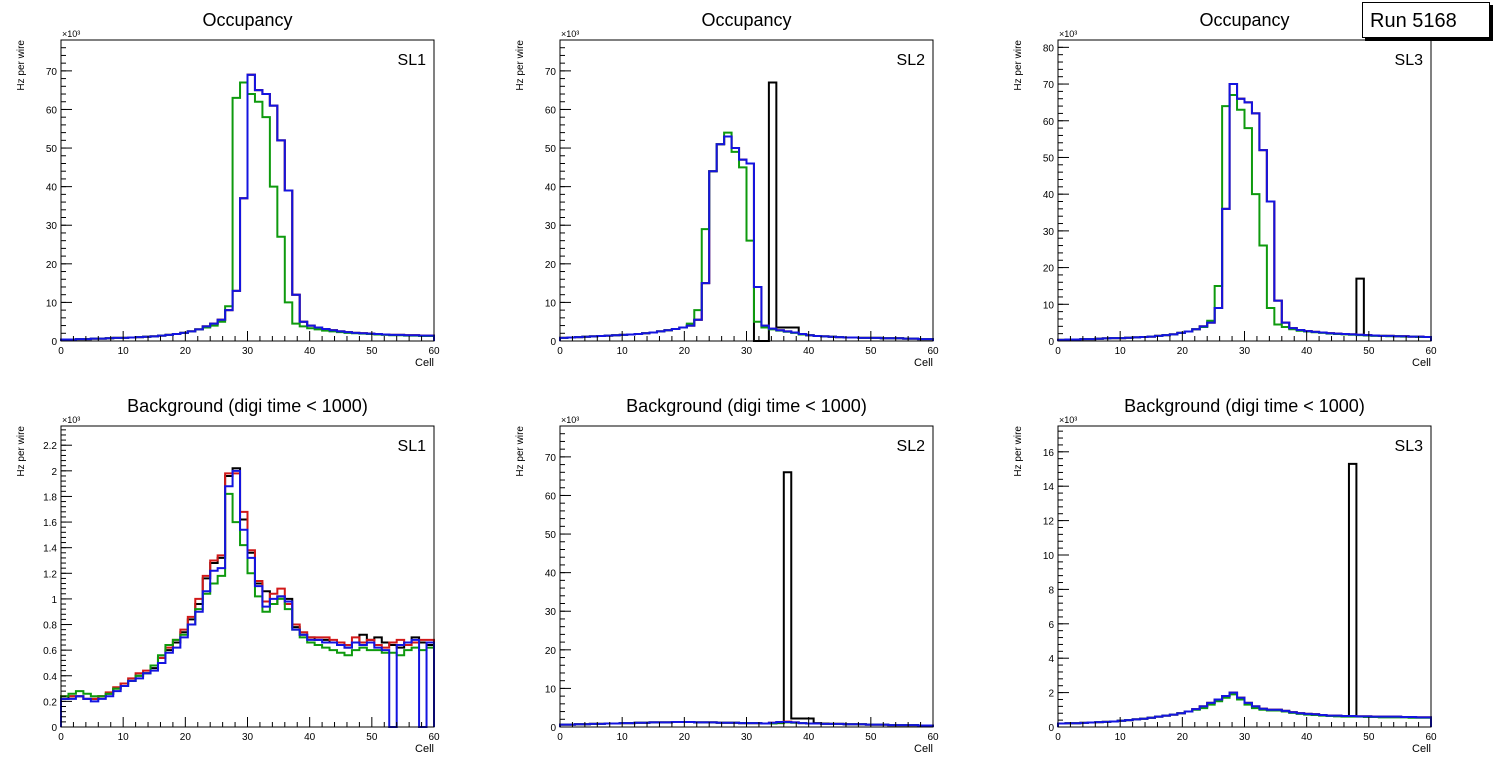 Image resolution: width=1496 pixels, height=772 pixels. What do you see at coordinates (50, 497) in the screenshot?
I see `y-tick-label: 1.8` at bounding box center [50, 497].